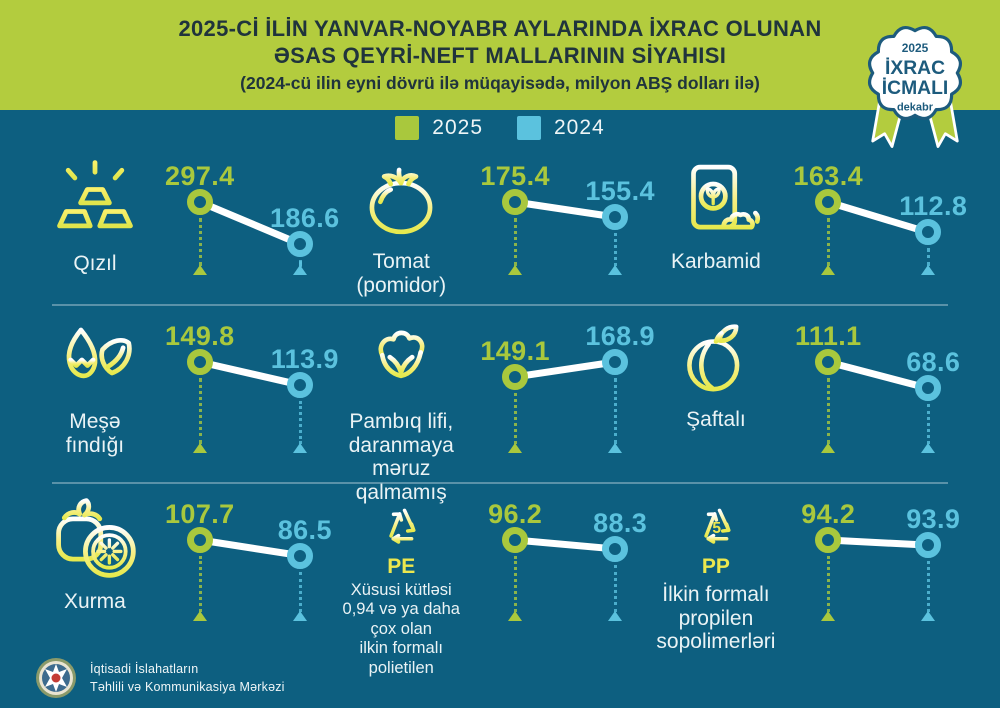 The width and height of the screenshot is (1000, 708). What do you see at coordinates (304, 358) in the screenshot?
I see `value-2024: 113.9` at bounding box center [304, 358].